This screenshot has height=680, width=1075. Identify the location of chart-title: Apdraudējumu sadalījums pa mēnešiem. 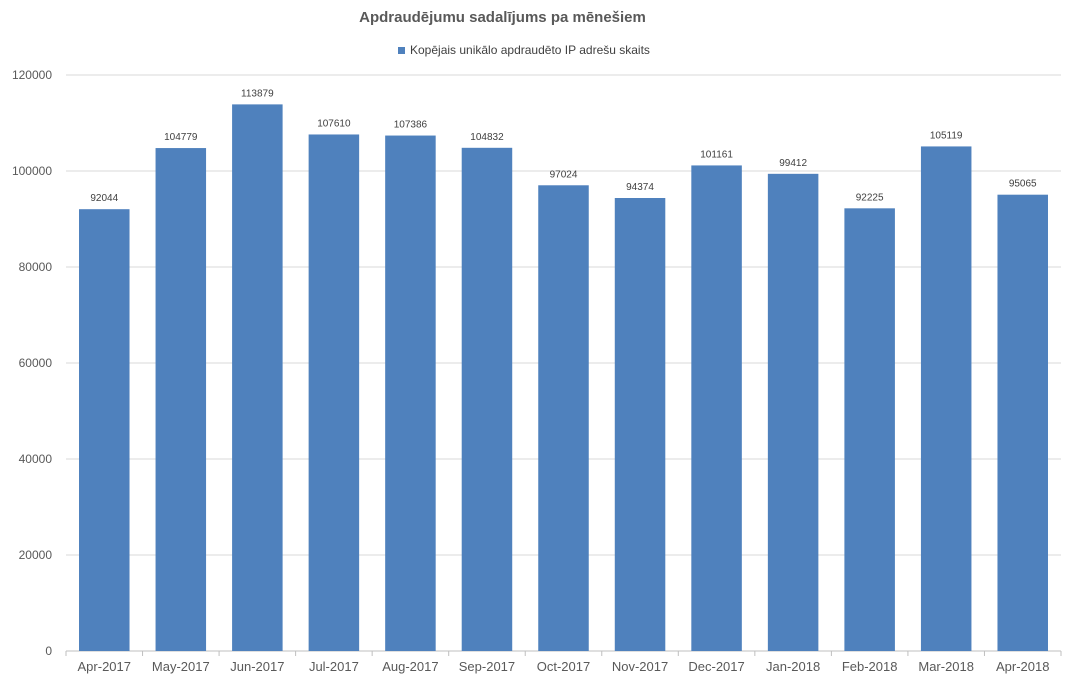
(502, 17).